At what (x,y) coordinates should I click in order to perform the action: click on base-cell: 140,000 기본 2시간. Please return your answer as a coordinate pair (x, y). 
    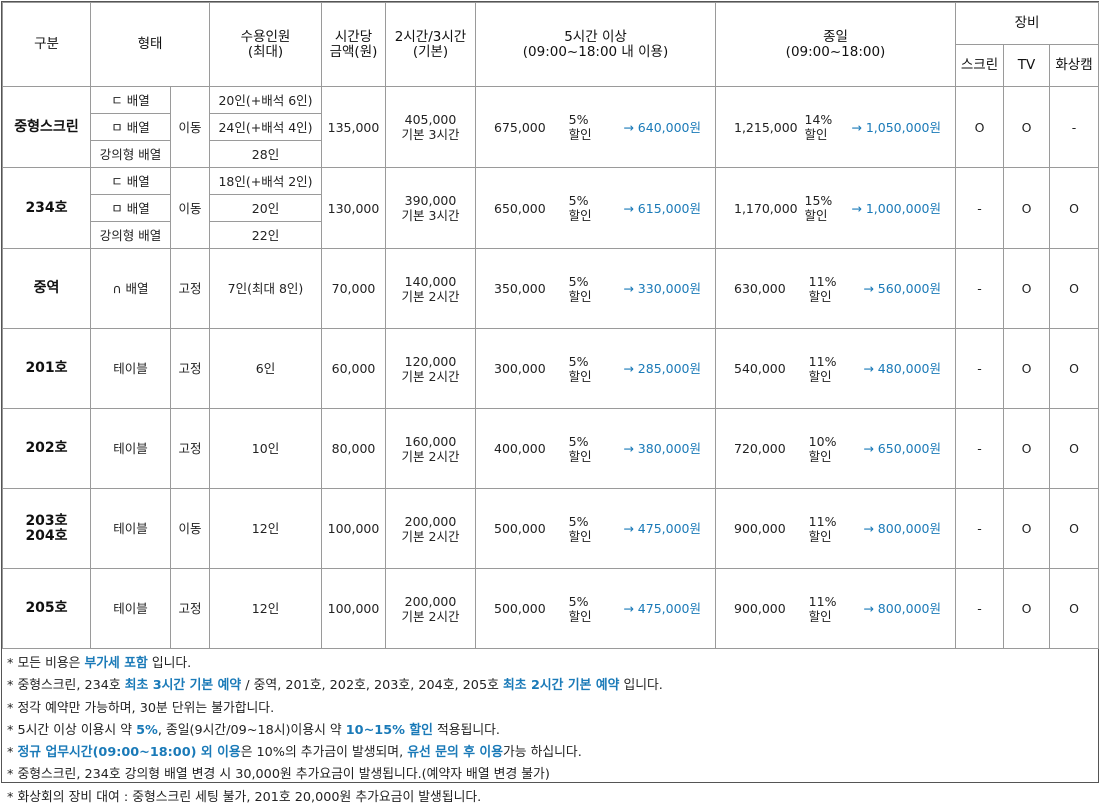
    Looking at the image, I should click on (430, 288).